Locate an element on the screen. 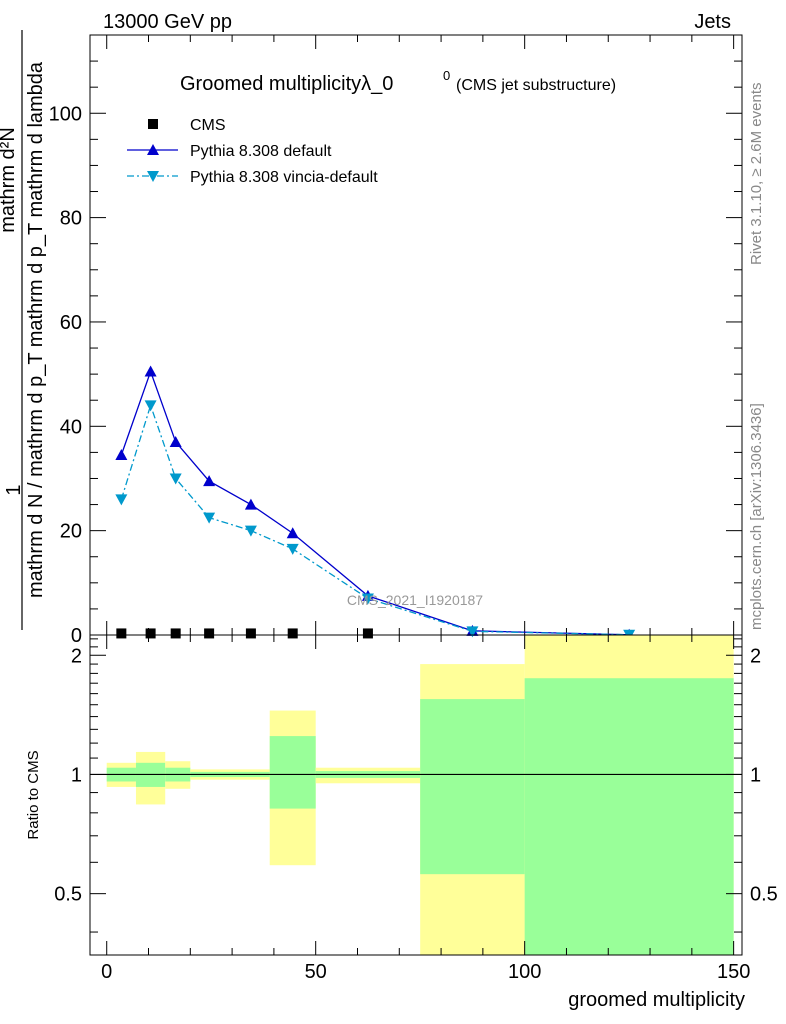  y-tick-label: 20 is located at coordinates (71, 532).